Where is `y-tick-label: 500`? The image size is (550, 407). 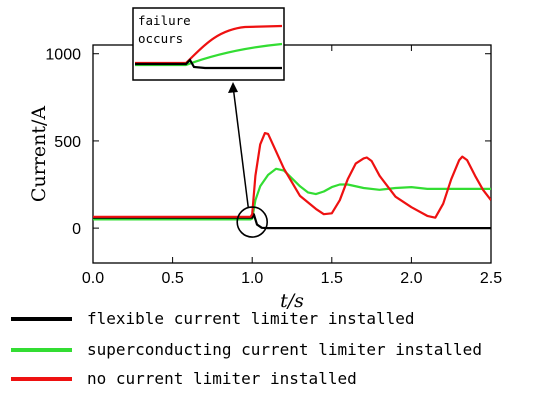 y-tick-label: 500 is located at coordinates (67, 142).